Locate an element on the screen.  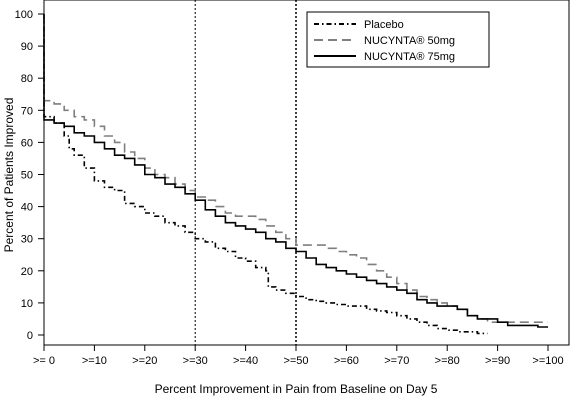
y-tick-label: 50 is located at coordinates (27, 176).